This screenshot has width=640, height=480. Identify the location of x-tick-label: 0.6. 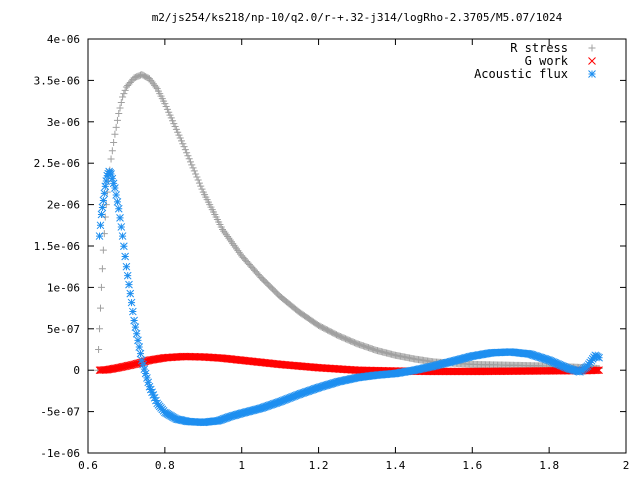
(88, 465).